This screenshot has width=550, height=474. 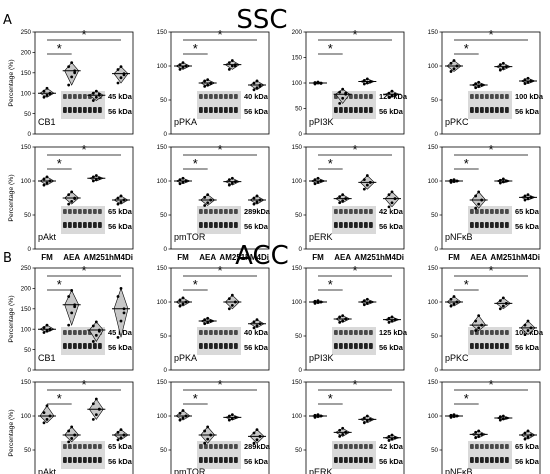 What do you see at coordinates (213, 82) in the screenshot?
I see `panel-ssc-ppka: 0 50 100 150 40 kDa 56 kDa pPKA * *` at bounding box center [213, 82].